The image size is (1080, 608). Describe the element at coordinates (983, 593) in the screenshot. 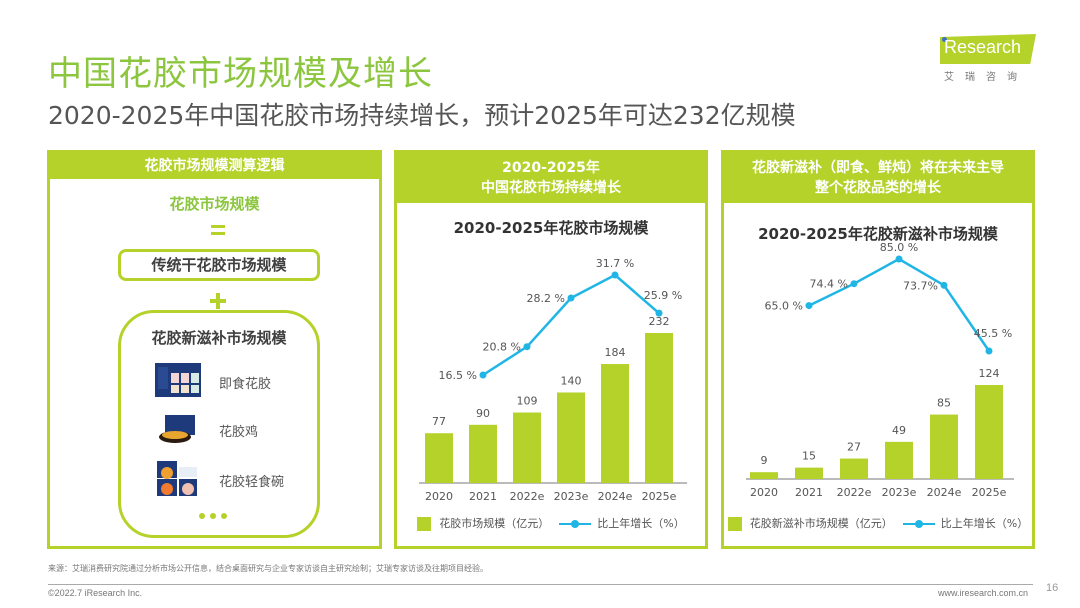

I see `website-link: www.iresearch.com.cn` at that location.